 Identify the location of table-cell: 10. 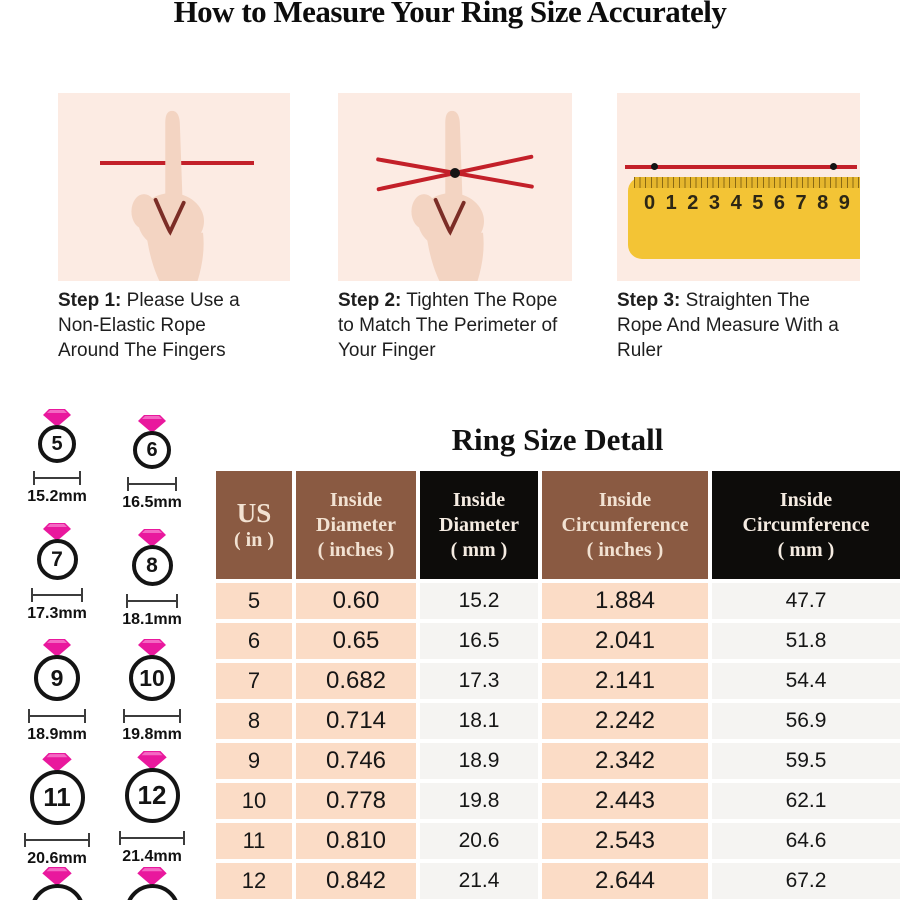
(254, 801).